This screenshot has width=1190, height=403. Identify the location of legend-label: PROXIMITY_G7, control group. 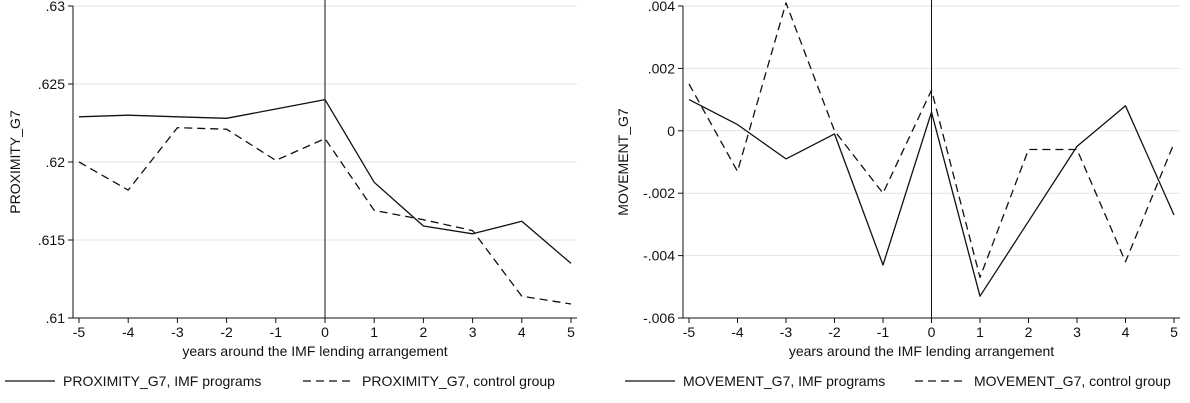
(458, 381).